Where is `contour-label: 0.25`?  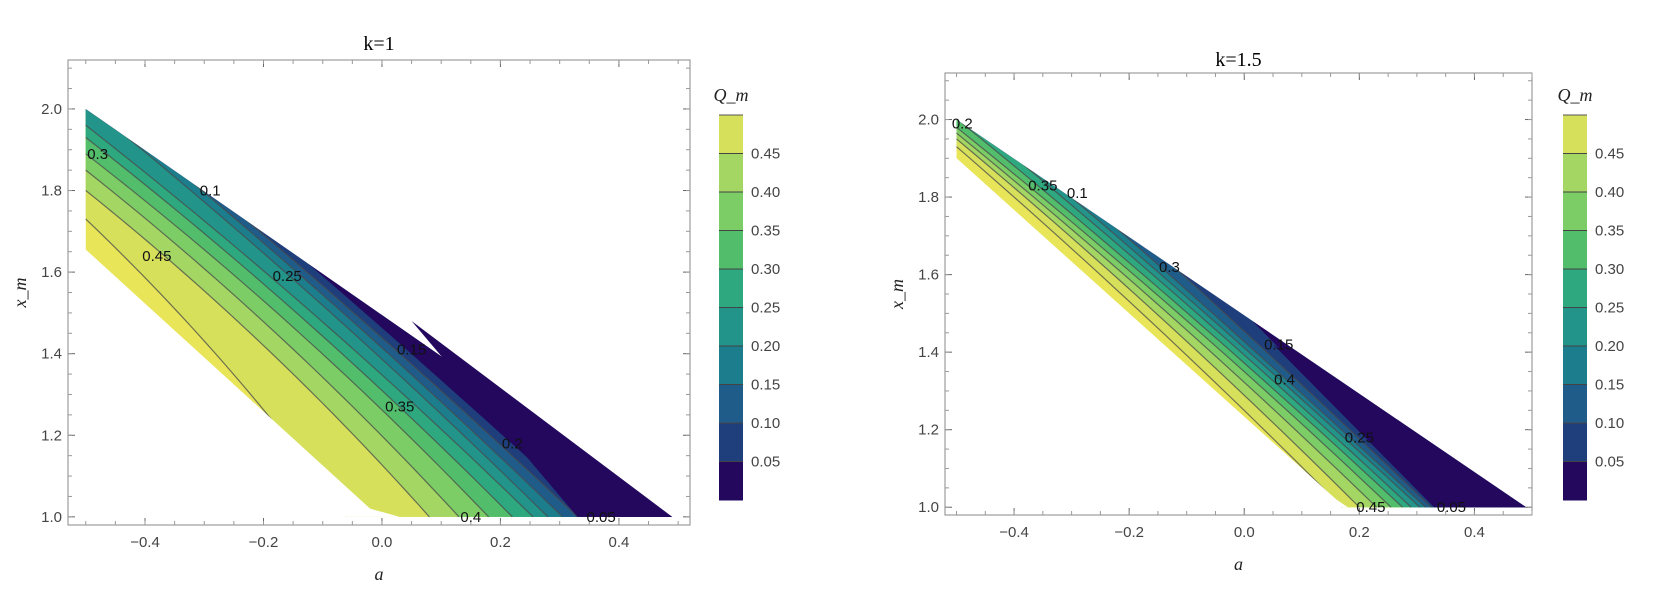 contour-label: 0.25 is located at coordinates (1359, 437).